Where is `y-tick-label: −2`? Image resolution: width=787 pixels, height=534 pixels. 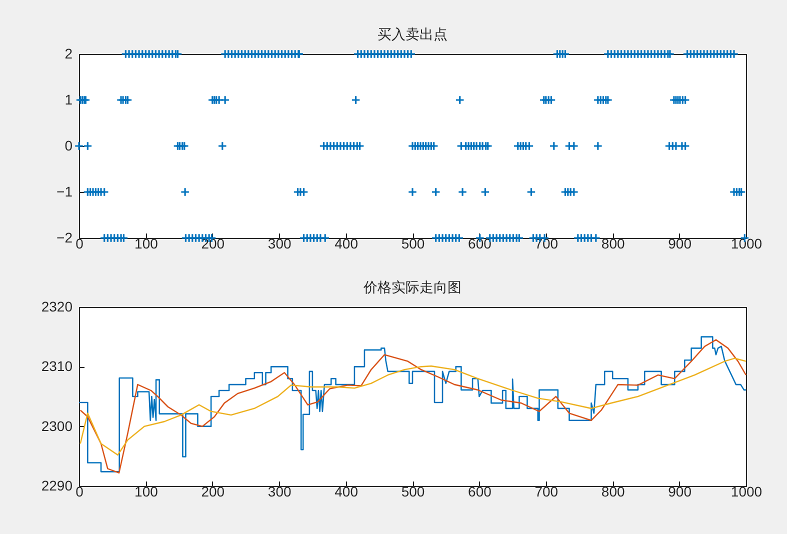
y-tick-label: −2 is located at coordinates (64, 238).